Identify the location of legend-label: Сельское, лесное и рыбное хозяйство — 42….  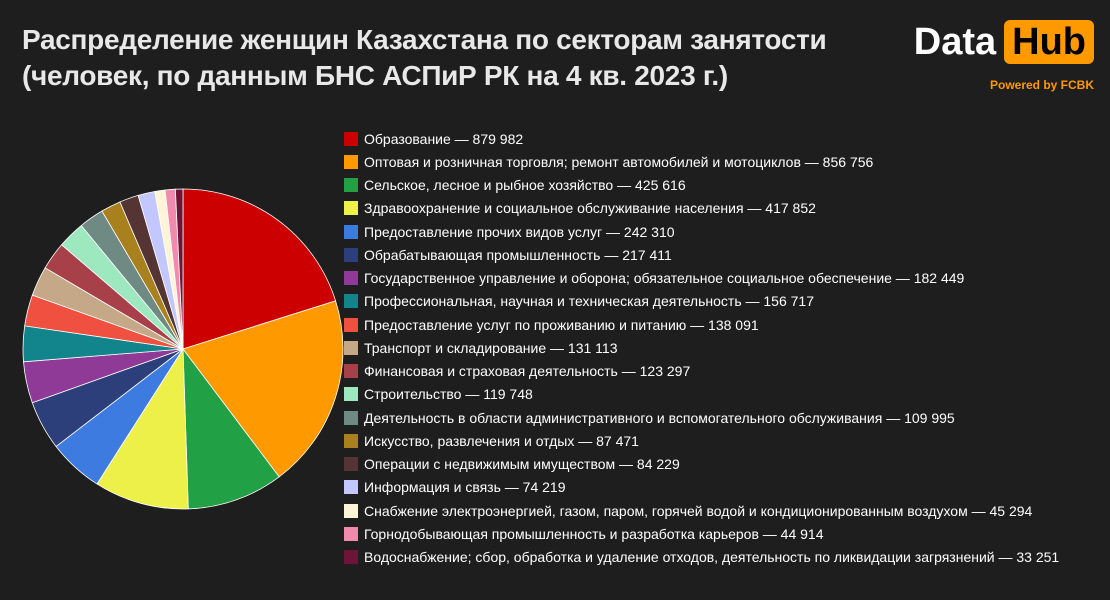
(525, 185).